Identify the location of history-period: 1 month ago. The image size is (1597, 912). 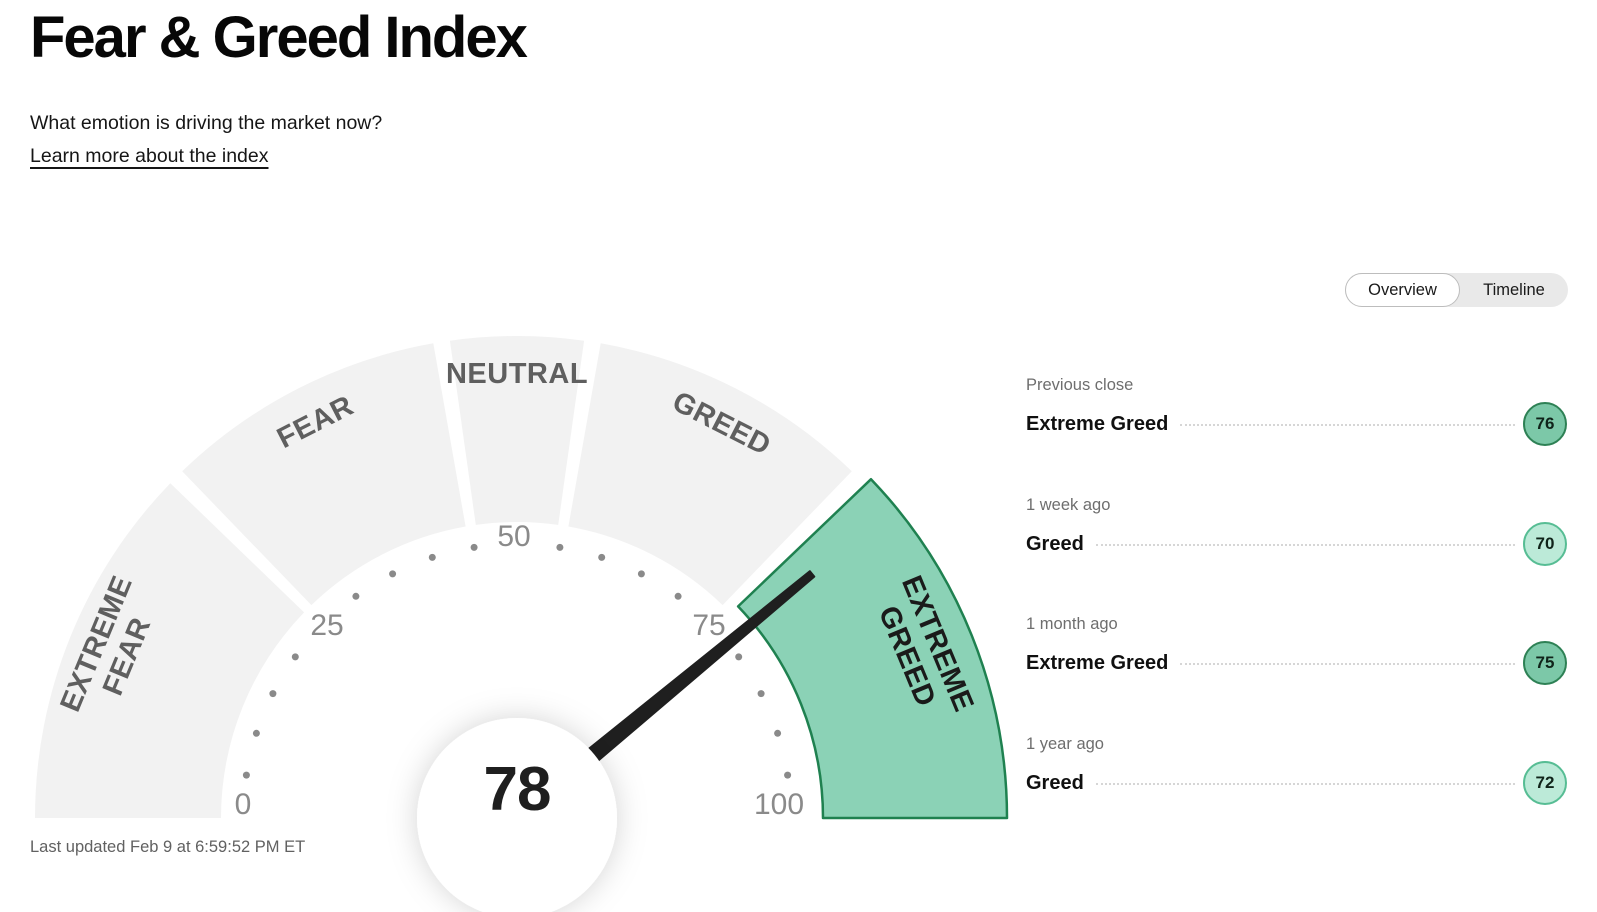
(1072, 624).